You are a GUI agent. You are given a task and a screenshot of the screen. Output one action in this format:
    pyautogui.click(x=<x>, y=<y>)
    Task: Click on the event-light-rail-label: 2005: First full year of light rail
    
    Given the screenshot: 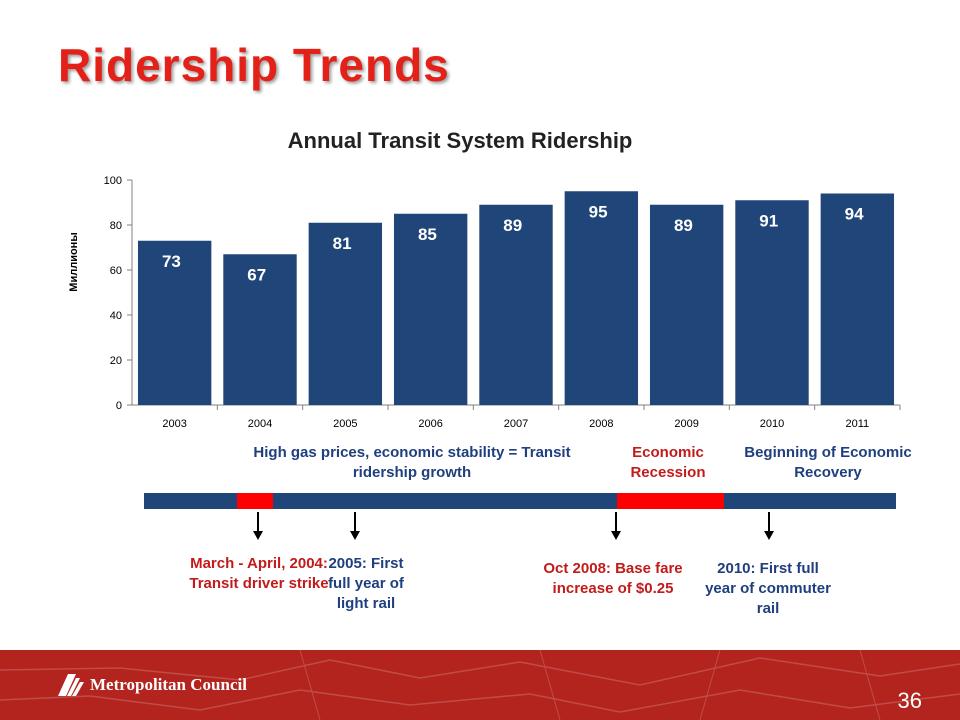 What is the action you would take?
    pyautogui.click(x=366, y=583)
    